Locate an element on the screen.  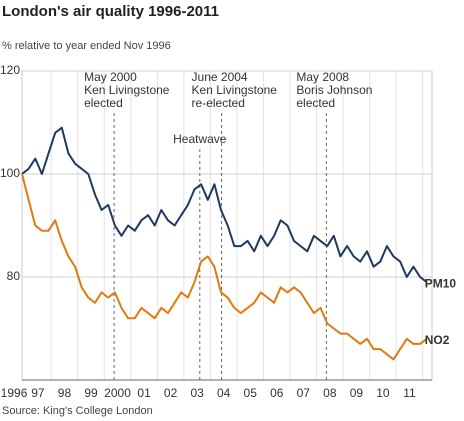
x-tick-label: 04 is located at coordinates (224, 393).